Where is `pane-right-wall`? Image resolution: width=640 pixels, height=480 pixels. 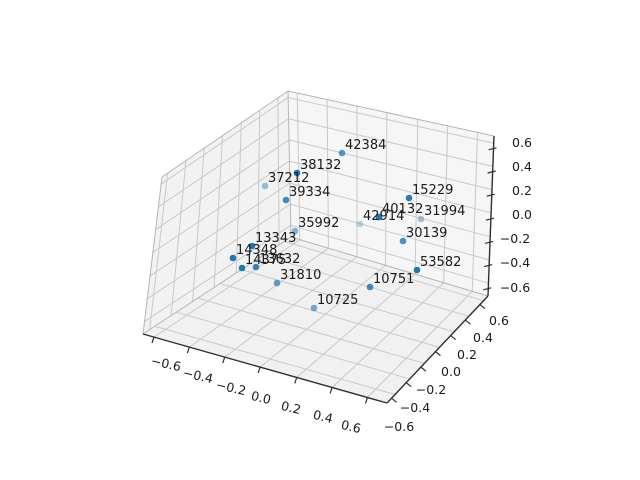 pane-right-wall is located at coordinates (391, 193).